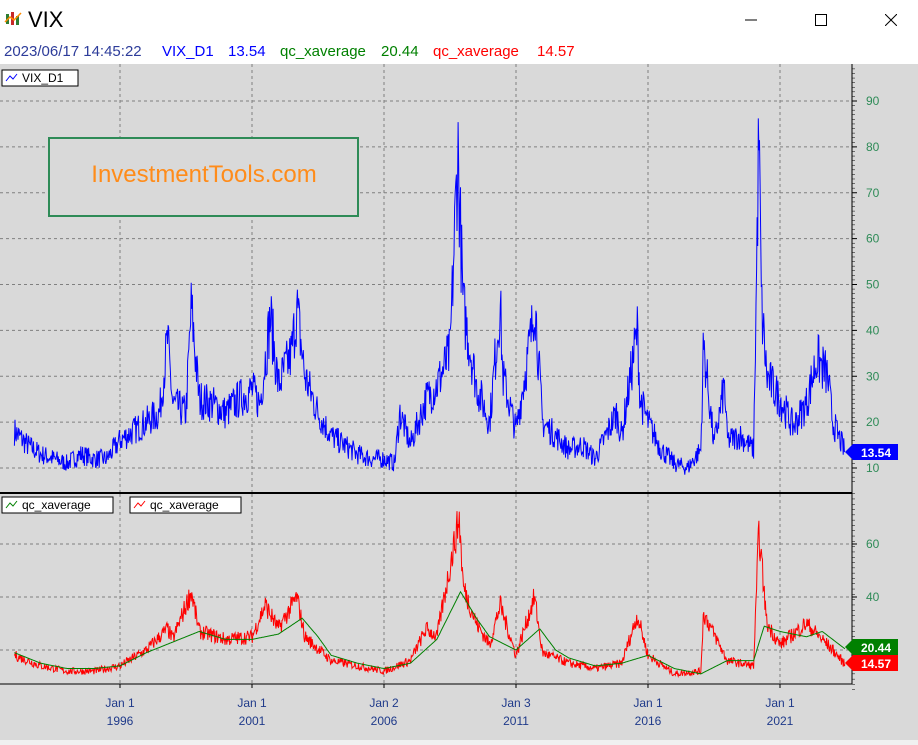 This screenshot has width=918, height=745. Describe the element at coordinates (323, 51) in the screenshot. I see `info-avg-green-name: qc_xaverage` at that location.